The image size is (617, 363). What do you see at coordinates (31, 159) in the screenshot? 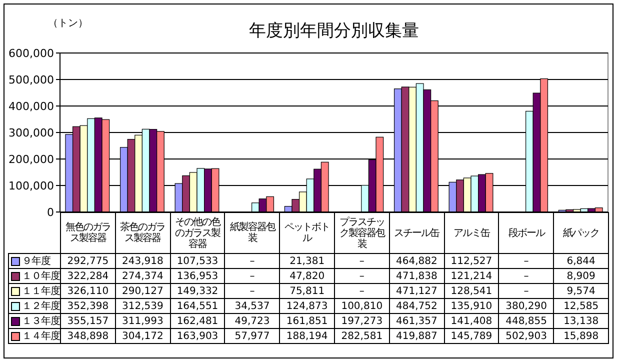
I see `y-tick-label: 200,000` at bounding box center [31, 159].